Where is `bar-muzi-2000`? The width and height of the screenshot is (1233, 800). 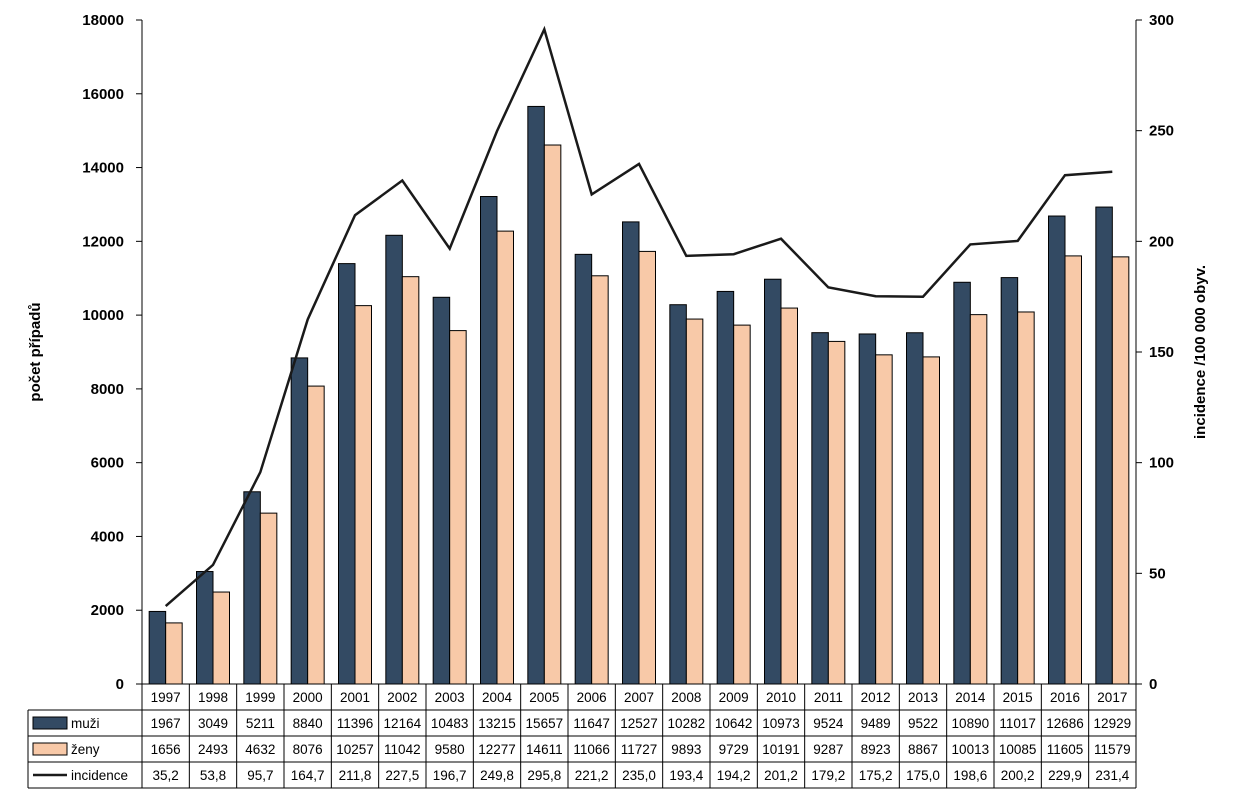
bar-muzi-2000 is located at coordinates (299, 521).